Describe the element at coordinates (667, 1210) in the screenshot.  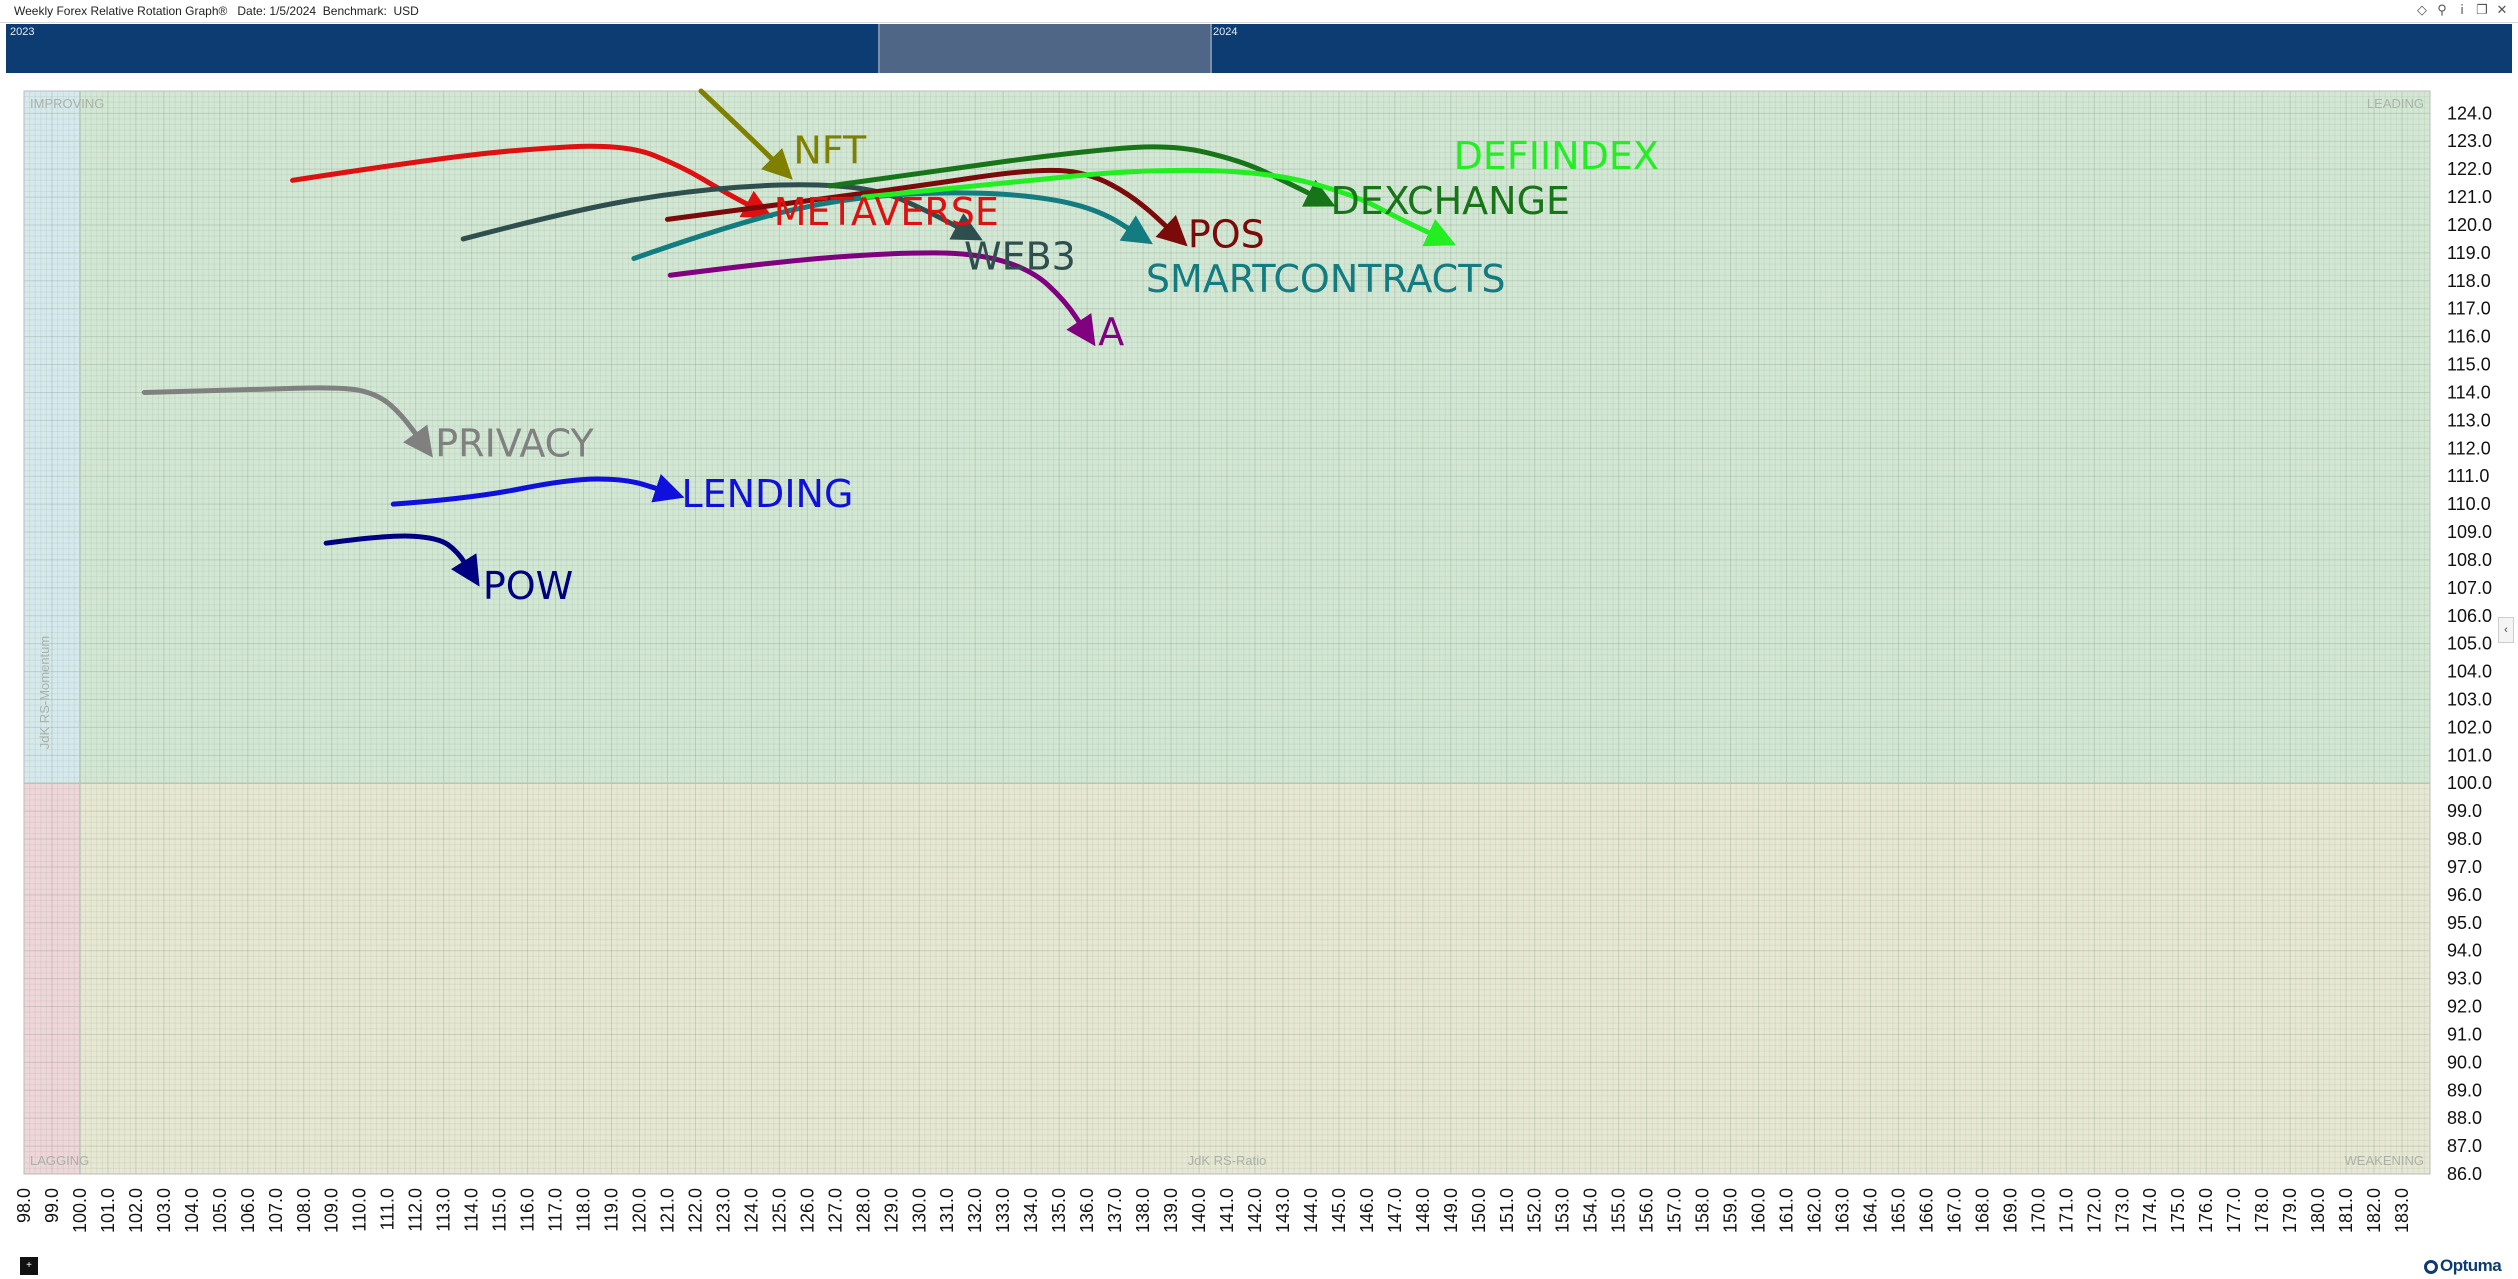
I see `x-tick-label: 121.0` at that location.